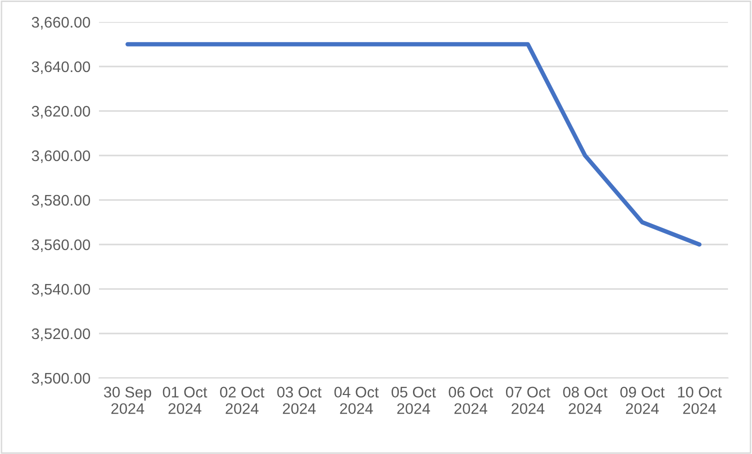 The height and width of the screenshot is (454, 752). Describe the element at coordinates (185, 400) in the screenshot. I see `x-tick-label: 01 Oct 2024` at that location.